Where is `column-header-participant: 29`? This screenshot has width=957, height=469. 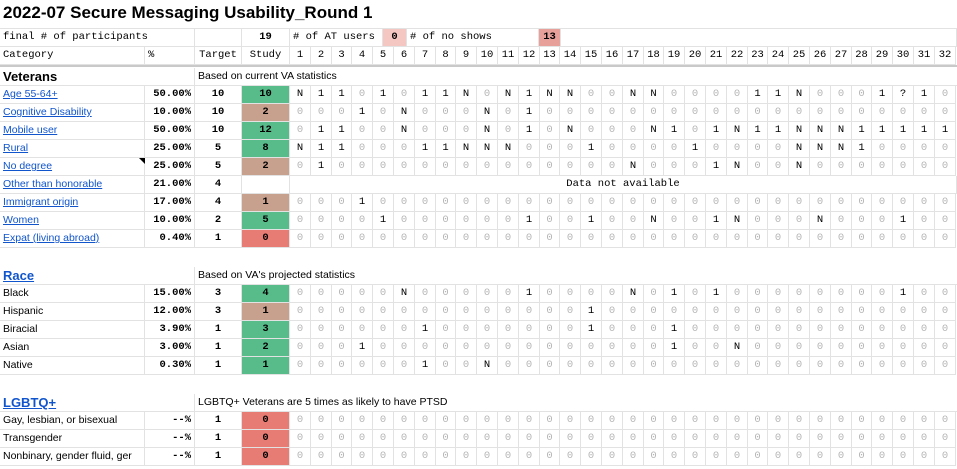
column-header-participant: 29 is located at coordinates (882, 56).